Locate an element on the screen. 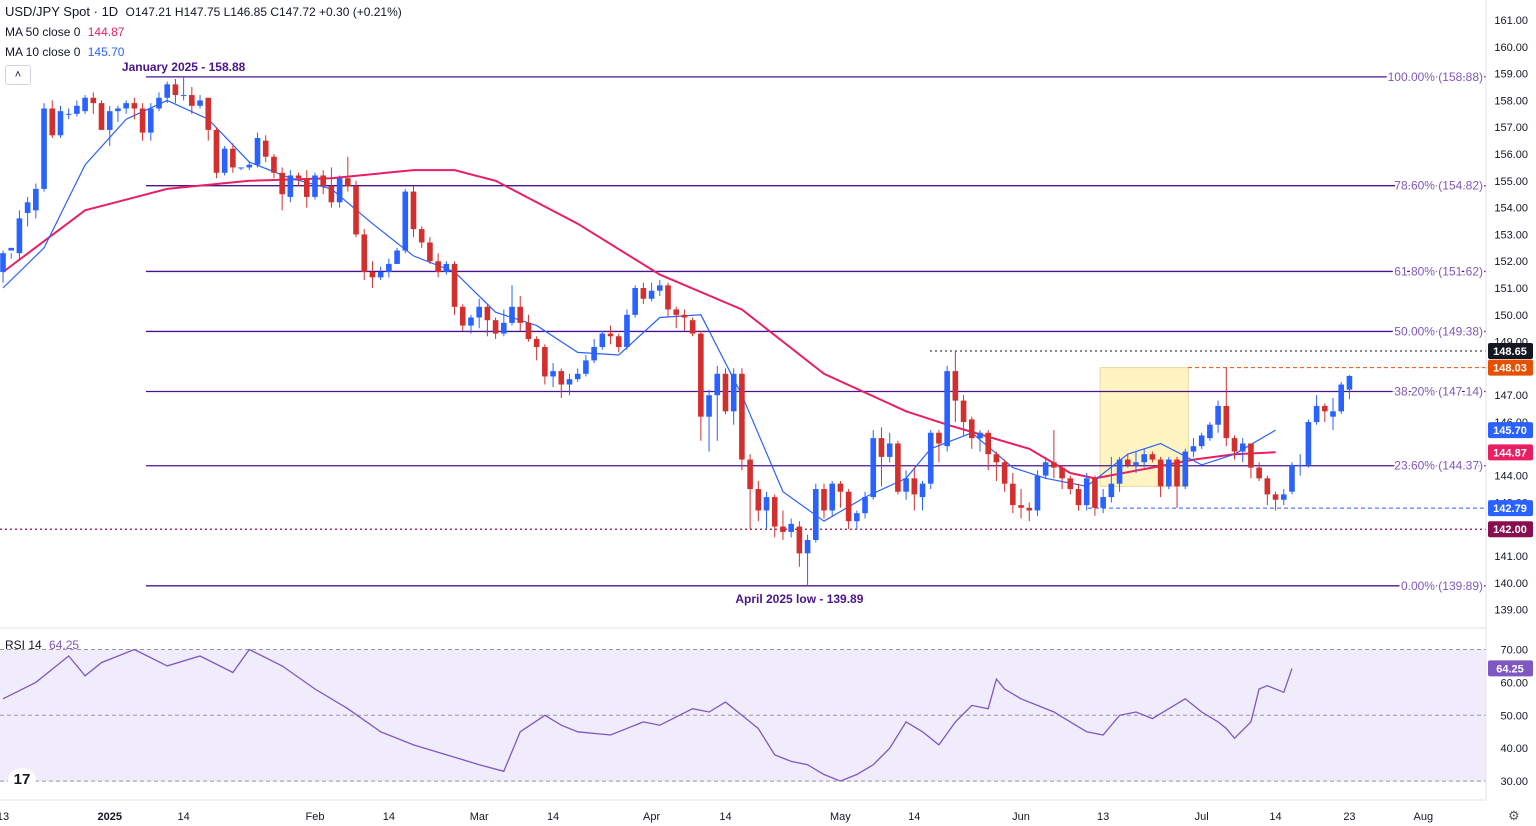  price-tag-bg is located at coordinates (1510, 351).